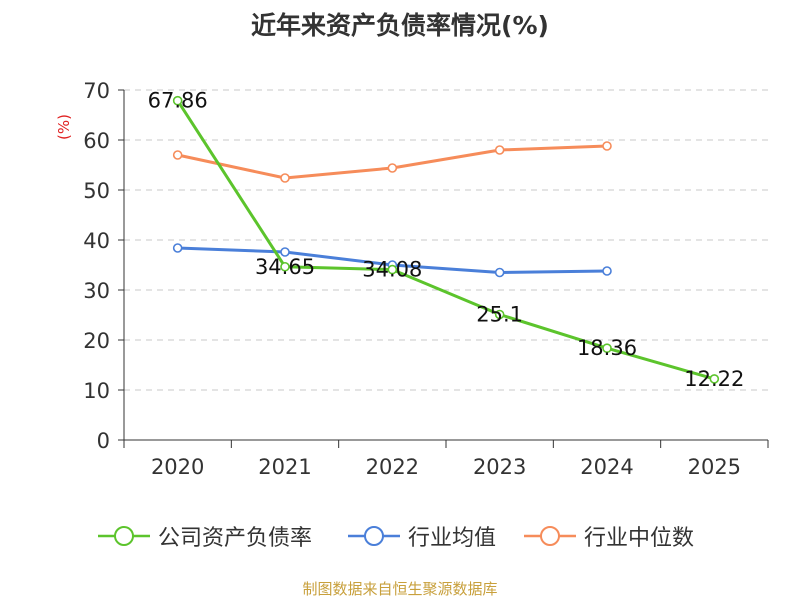 The image size is (800, 600). I want to click on y-tick-label: 60, so click(96, 141).